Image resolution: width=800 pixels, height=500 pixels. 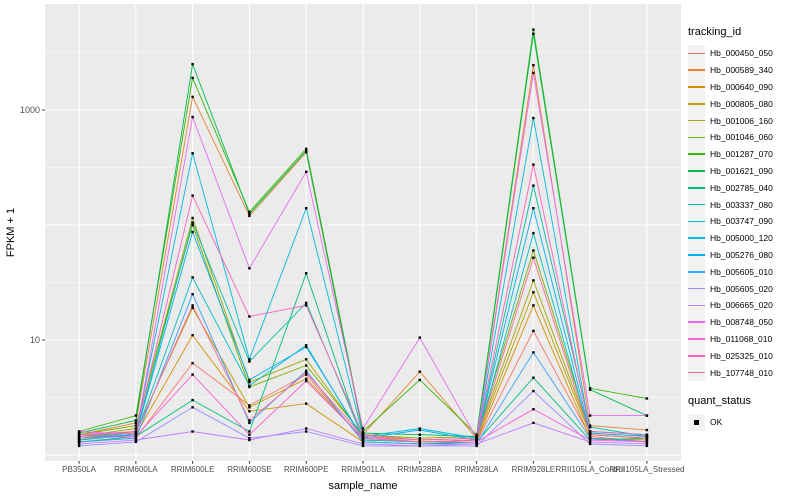 I want to click on legend-item-label: Hb_005605_010, so click(x=741, y=271).